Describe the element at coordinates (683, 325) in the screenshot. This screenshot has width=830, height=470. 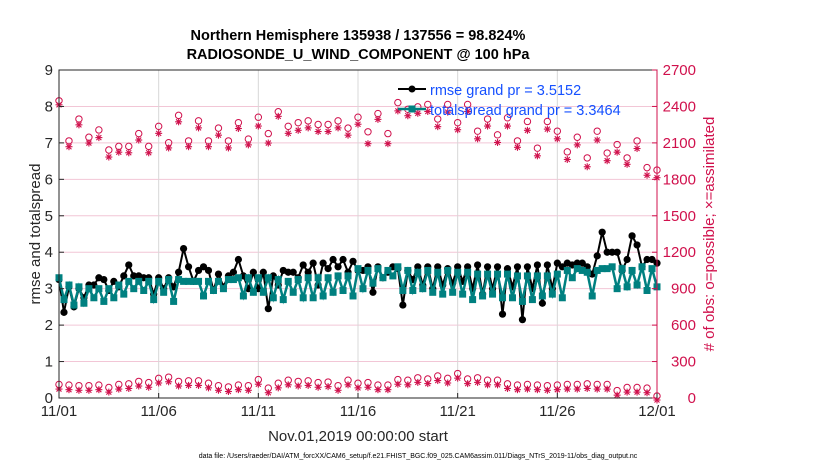
I see `y2-tick-label: 600` at that location.